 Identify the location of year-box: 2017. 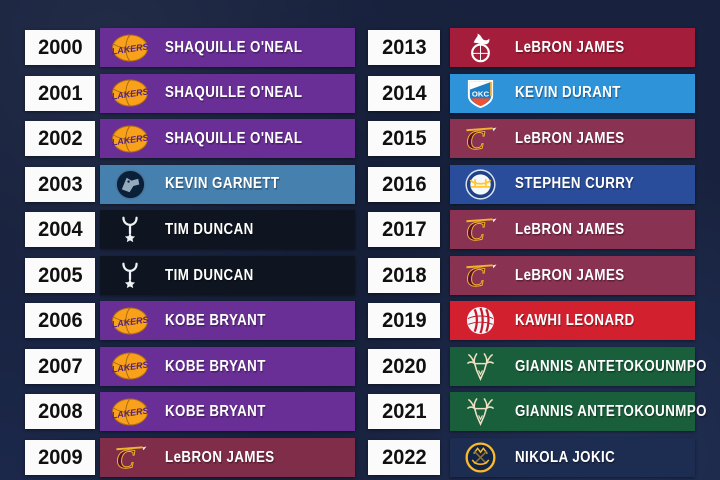
(404, 230).